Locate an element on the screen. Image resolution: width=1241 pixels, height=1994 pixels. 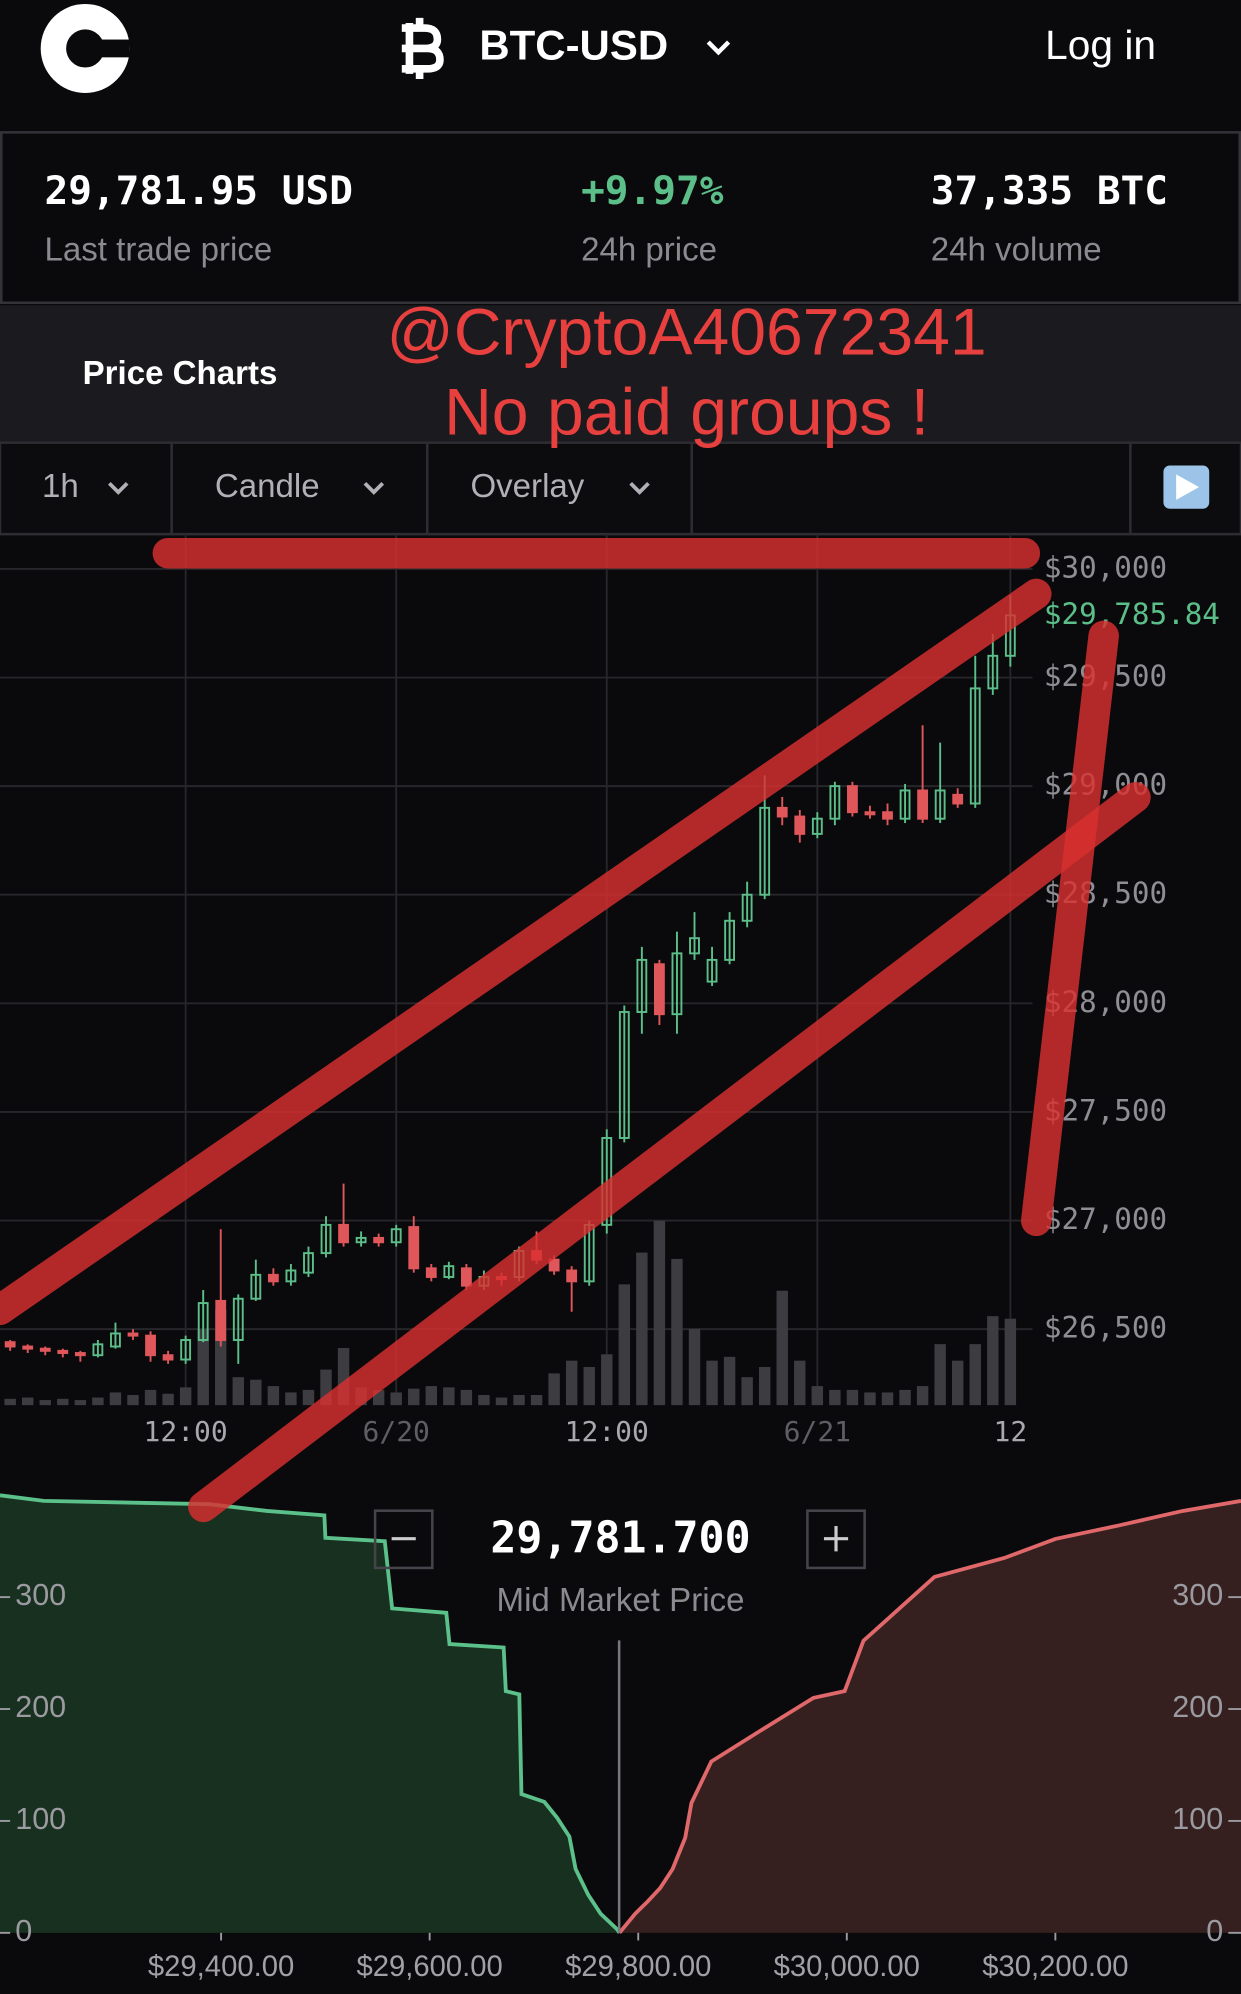
pair-chevron is located at coordinates (718, 48).